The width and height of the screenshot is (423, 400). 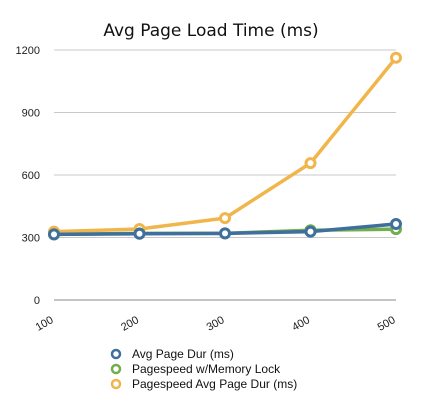 What do you see at coordinates (387, 324) in the screenshot?
I see `x-tick-label: 500` at bounding box center [387, 324].